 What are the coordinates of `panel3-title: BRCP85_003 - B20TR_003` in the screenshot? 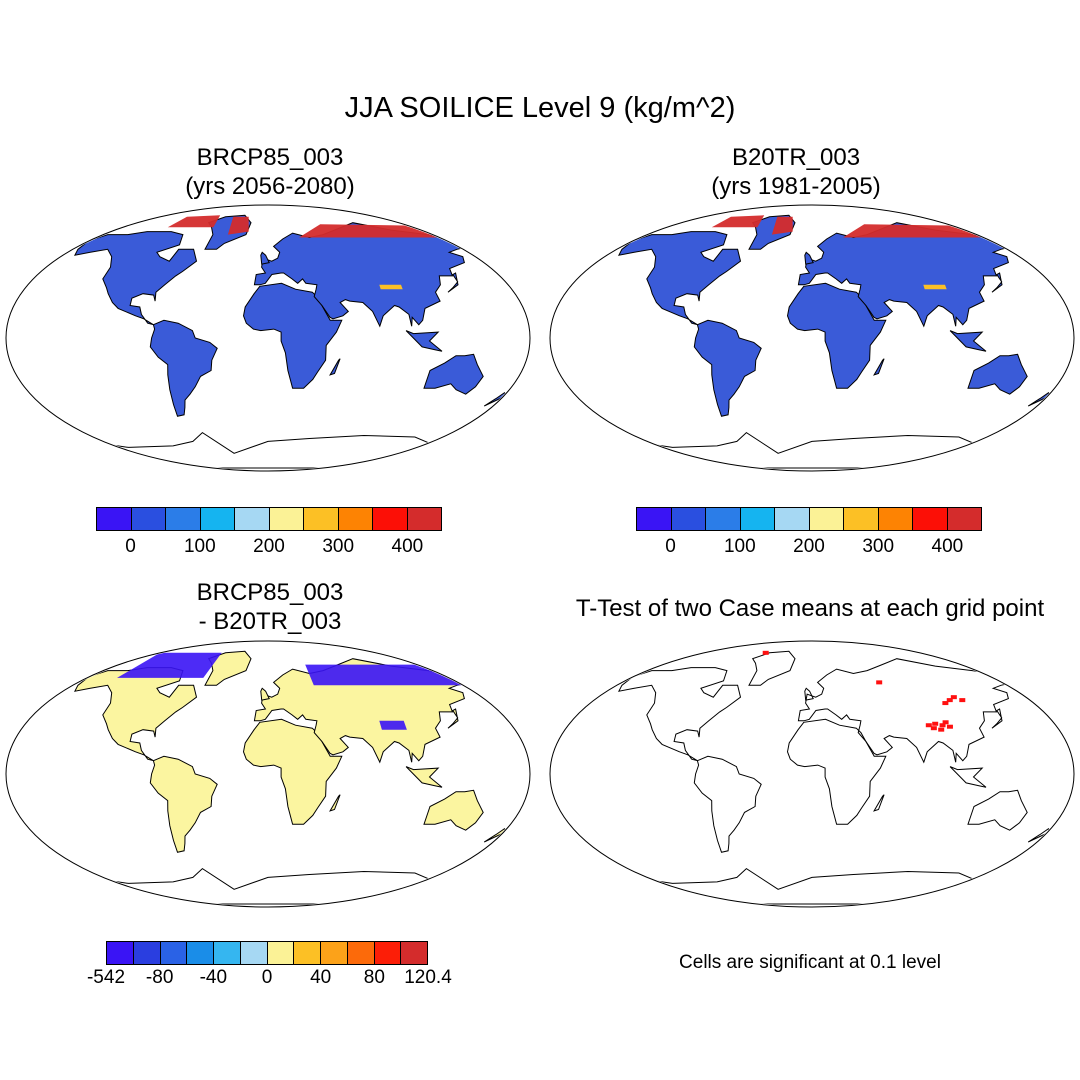 It's located at (270, 607).